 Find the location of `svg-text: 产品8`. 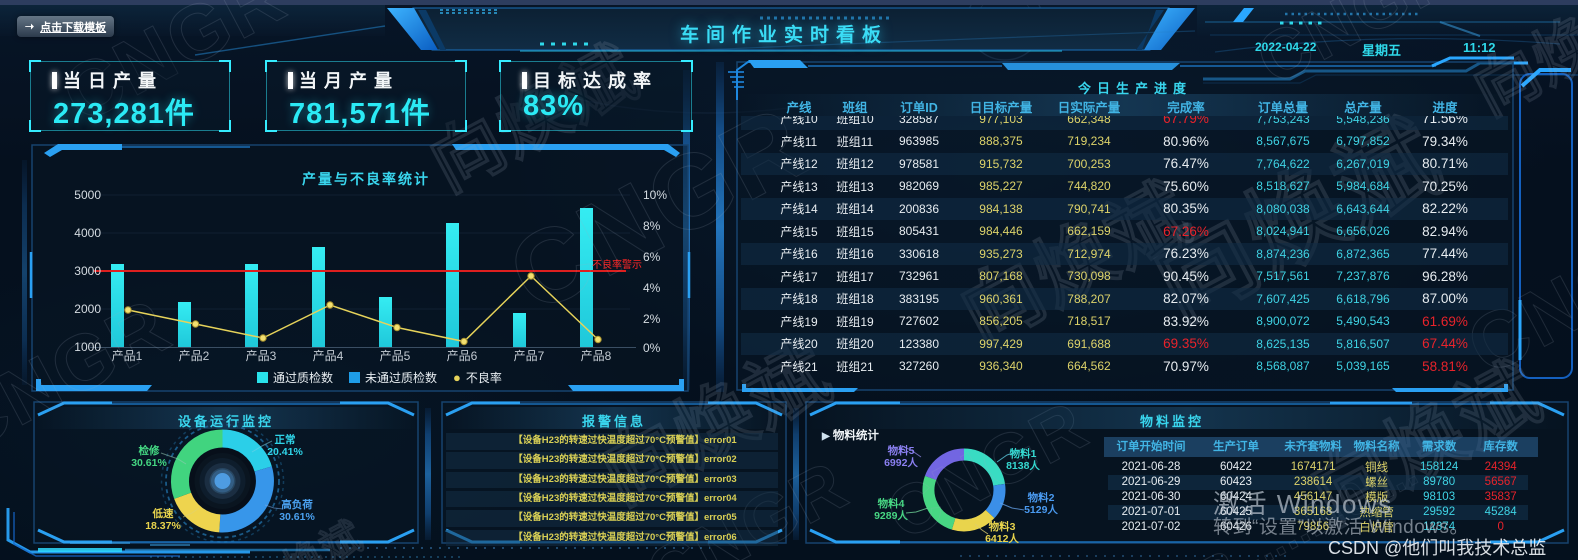

svg-text: 产品8 is located at coordinates (596, 356).